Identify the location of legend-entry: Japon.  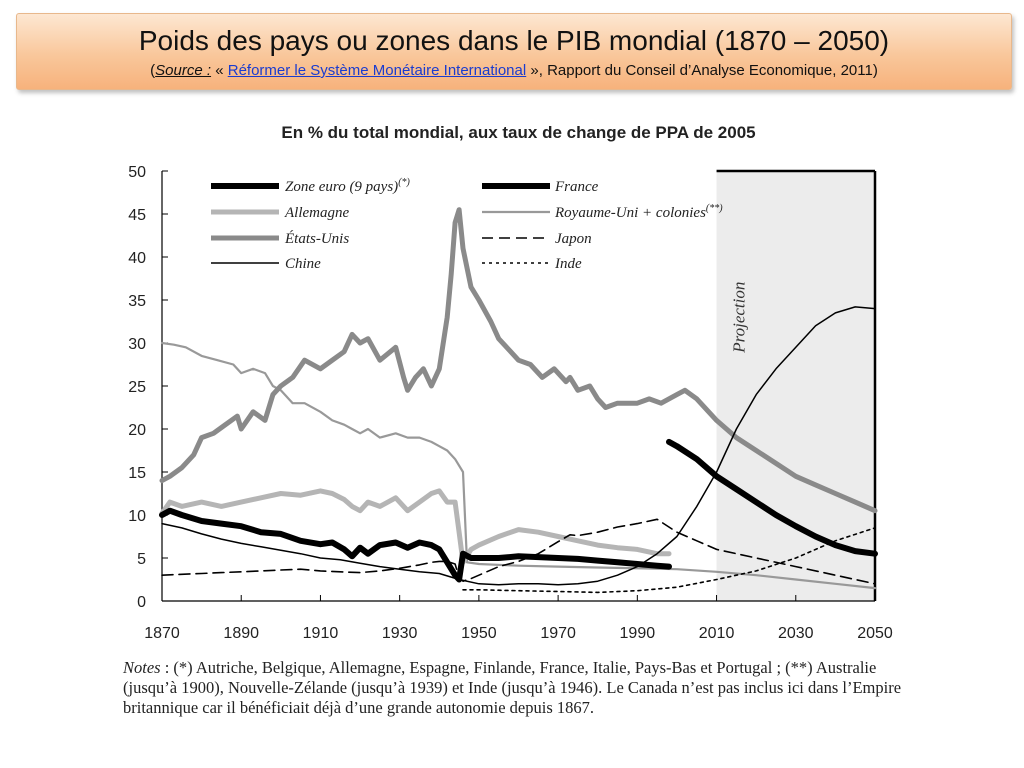
(573, 239).